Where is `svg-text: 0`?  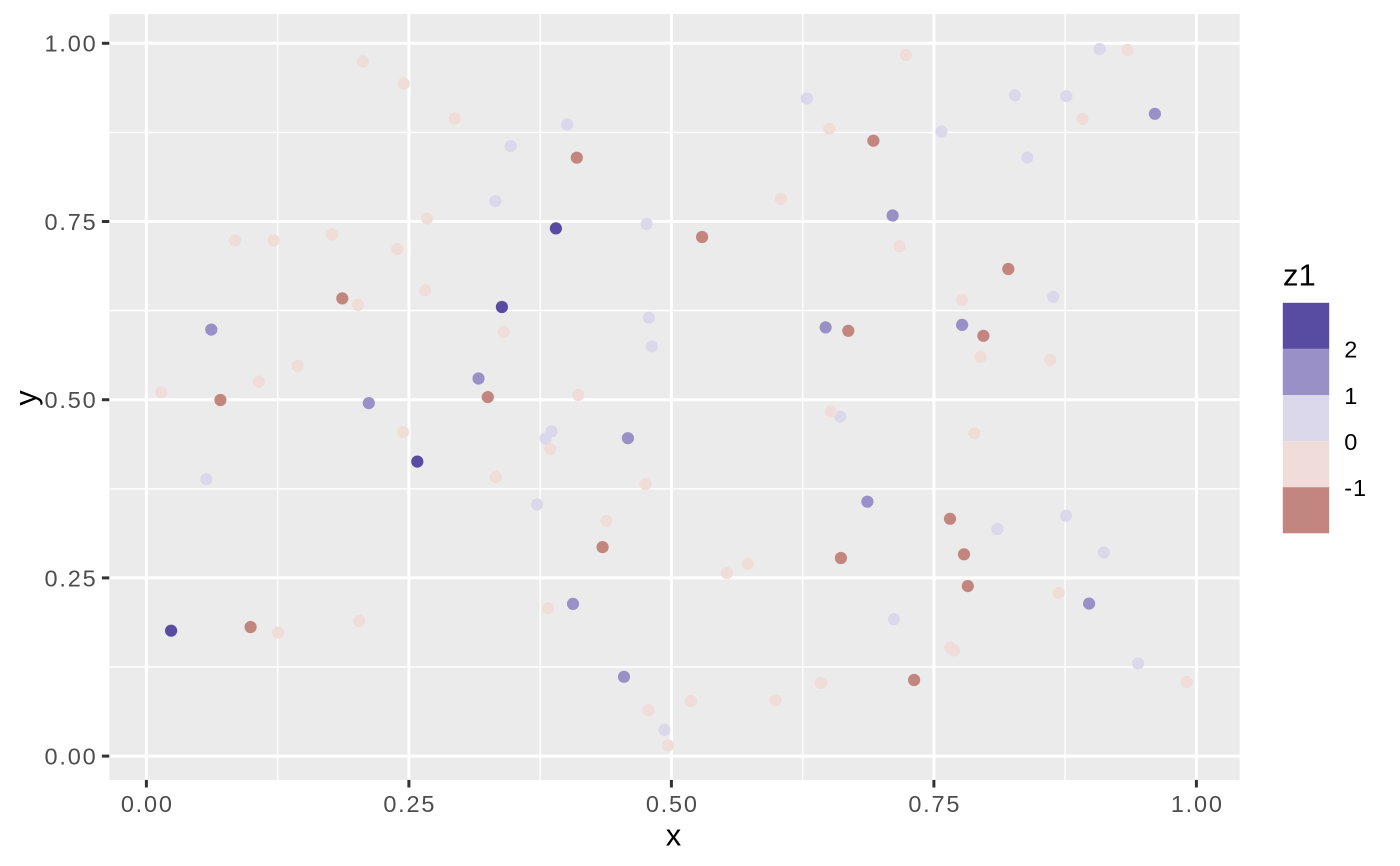
svg-text: 0 is located at coordinates (1351, 442).